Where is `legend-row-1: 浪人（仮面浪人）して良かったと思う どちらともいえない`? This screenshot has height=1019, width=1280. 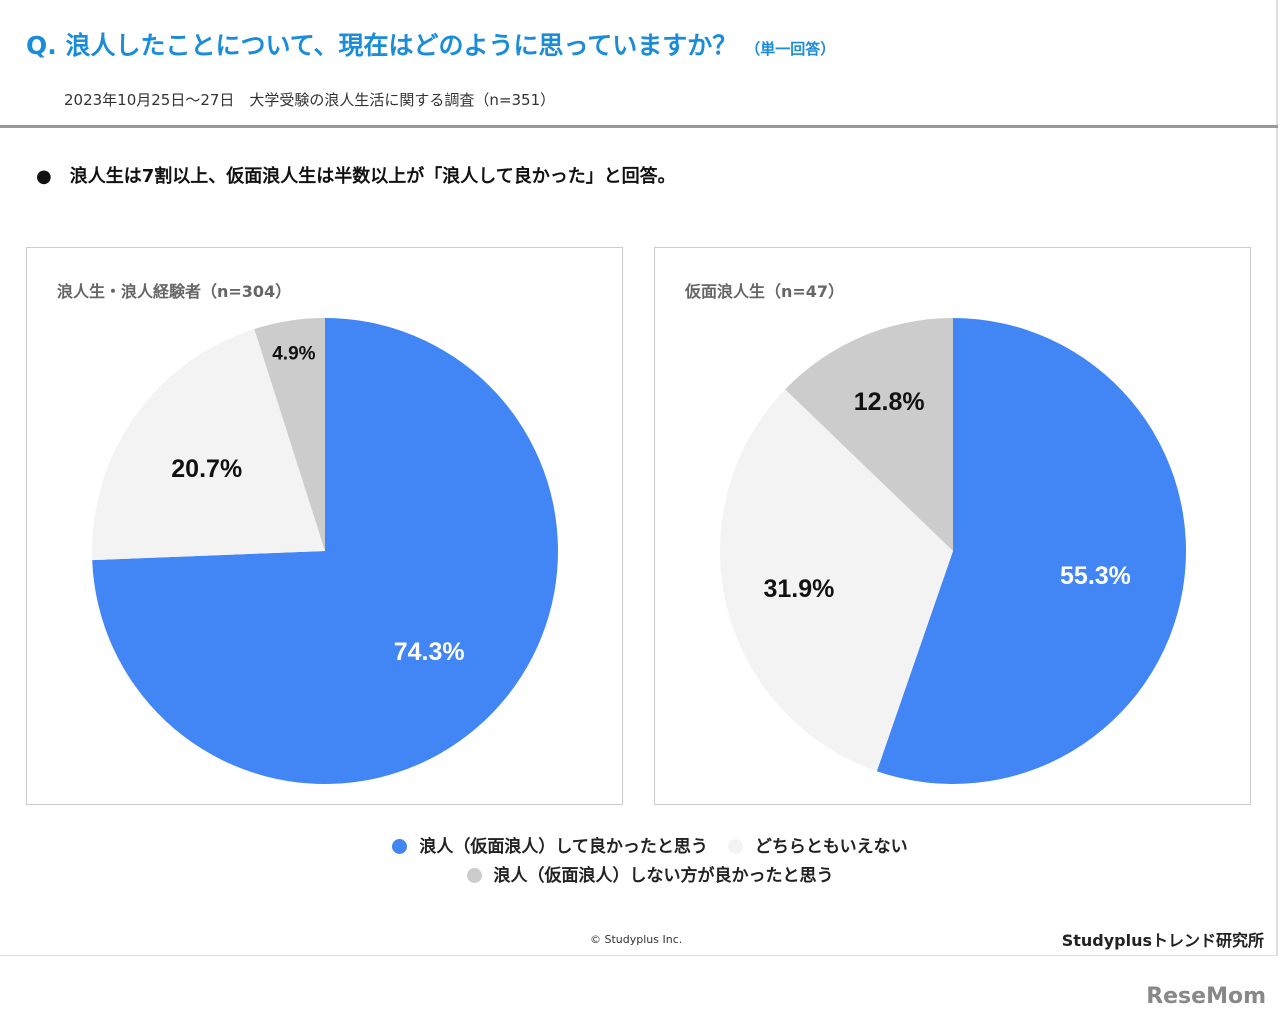 legend-row-1: 浪人（仮面浪人）して良かったと思う どちらともいえない is located at coordinates (640, 844).